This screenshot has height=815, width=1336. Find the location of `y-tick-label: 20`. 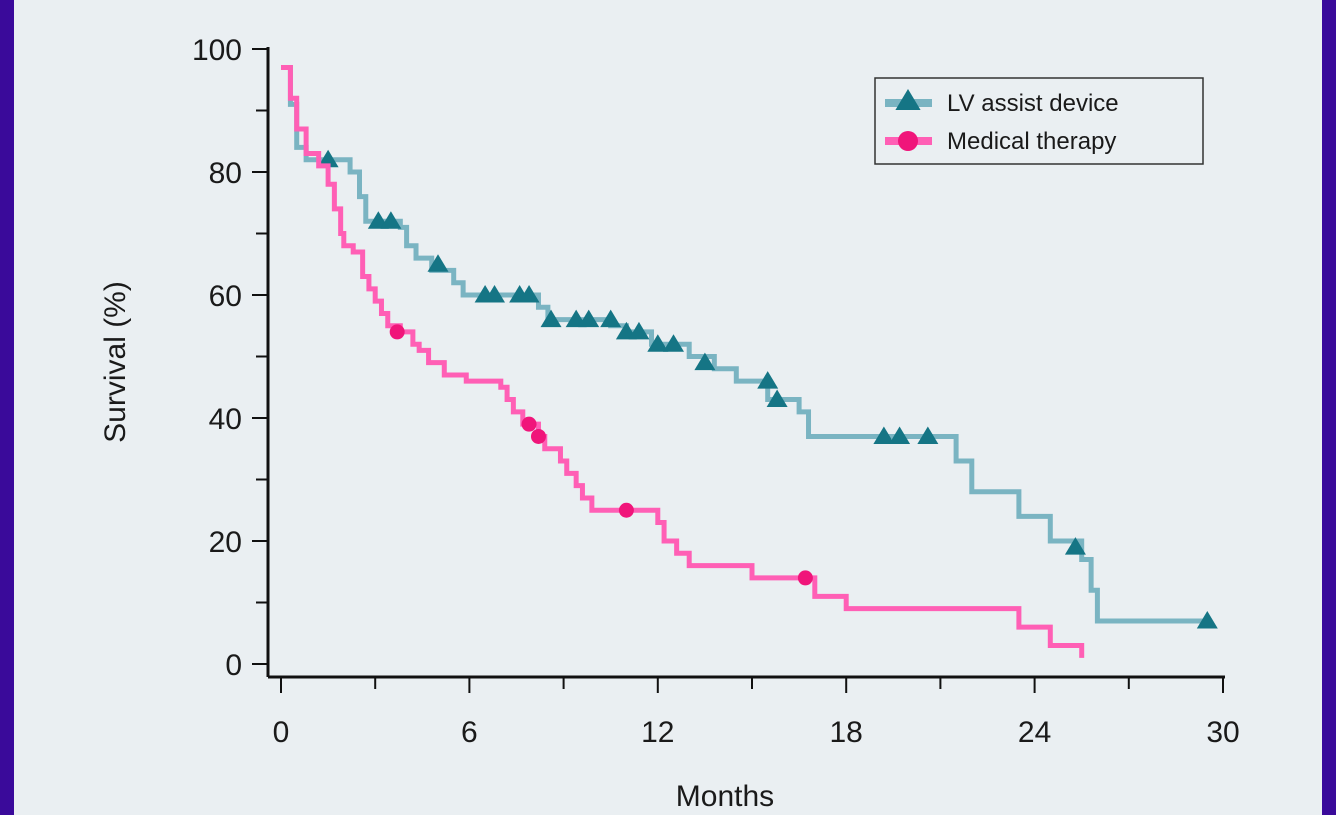

y-tick-label: 20 is located at coordinates (225, 542).